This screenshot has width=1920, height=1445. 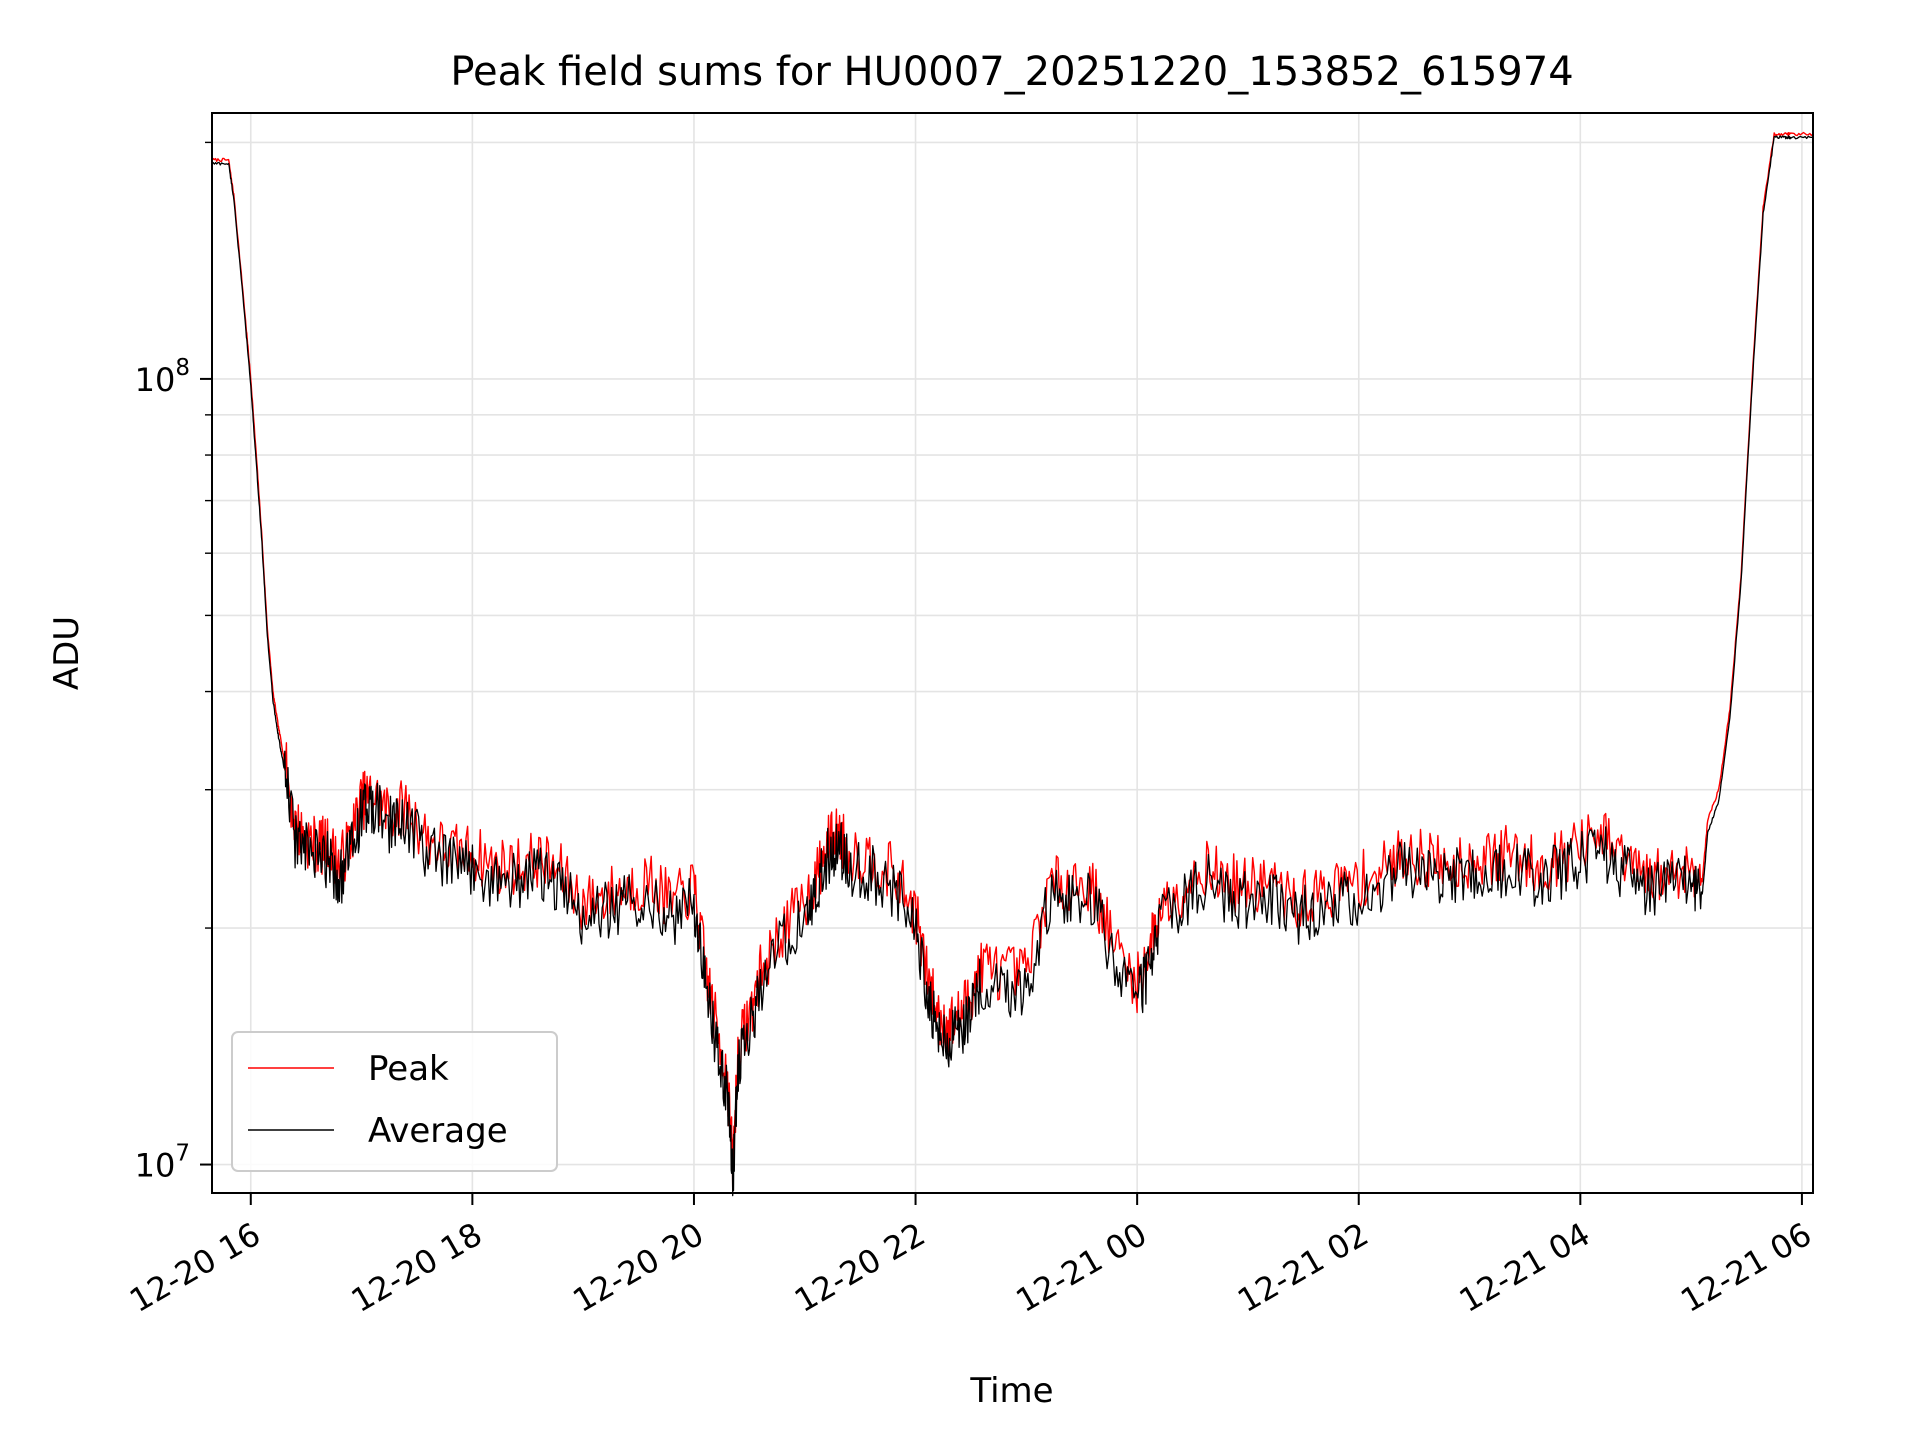 What do you see at coordinates (162, 377) in the screenshot?
I see `y-tick-label: 10⁸` at bounding box center [162, 377].